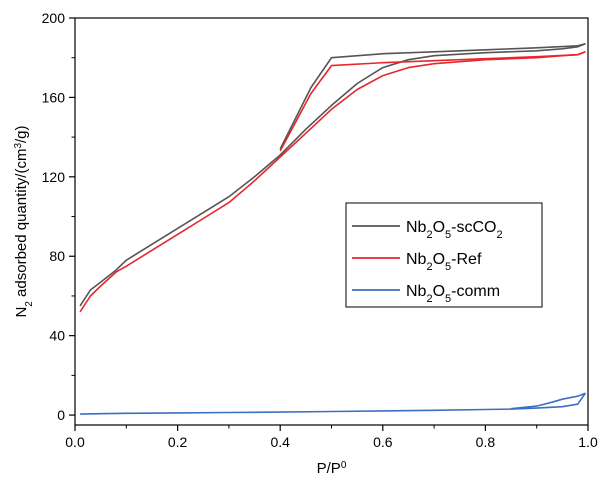  I want to click on legend-label-nb2o5-scco2: Nb2O5-scCO2, so click(454, 230).